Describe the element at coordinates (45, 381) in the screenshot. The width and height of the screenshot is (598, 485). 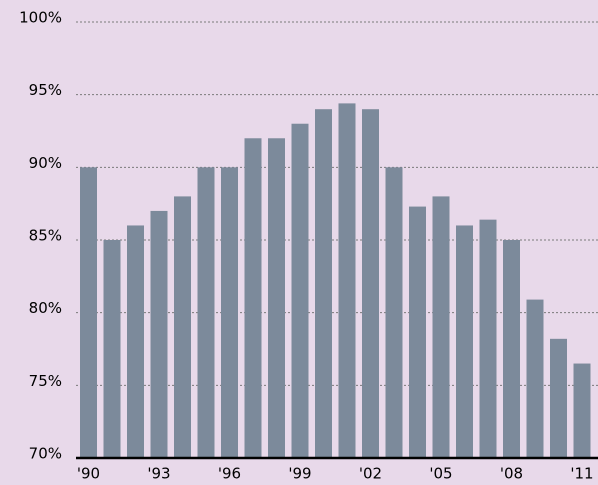
I see `y-tick-label: 75%` at that location.